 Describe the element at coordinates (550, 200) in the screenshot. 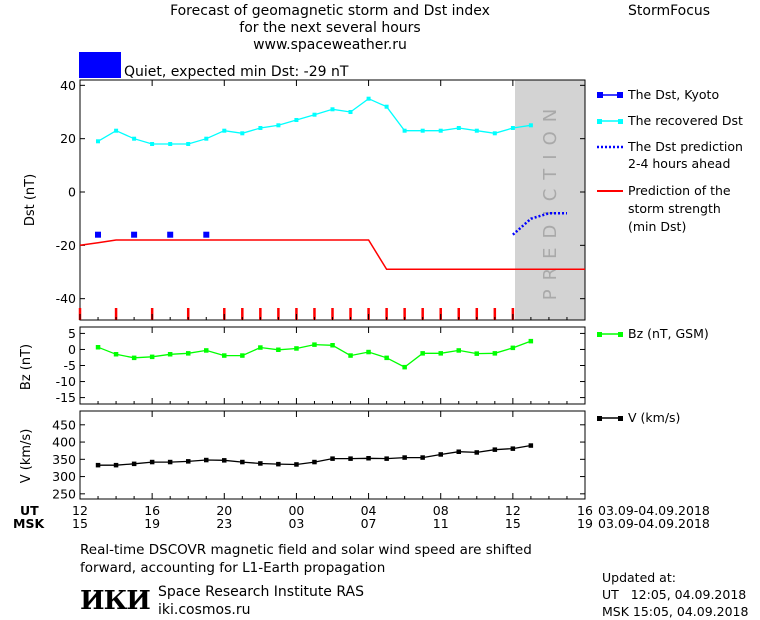

I see `prediction-label: PREDICTION` at that location.